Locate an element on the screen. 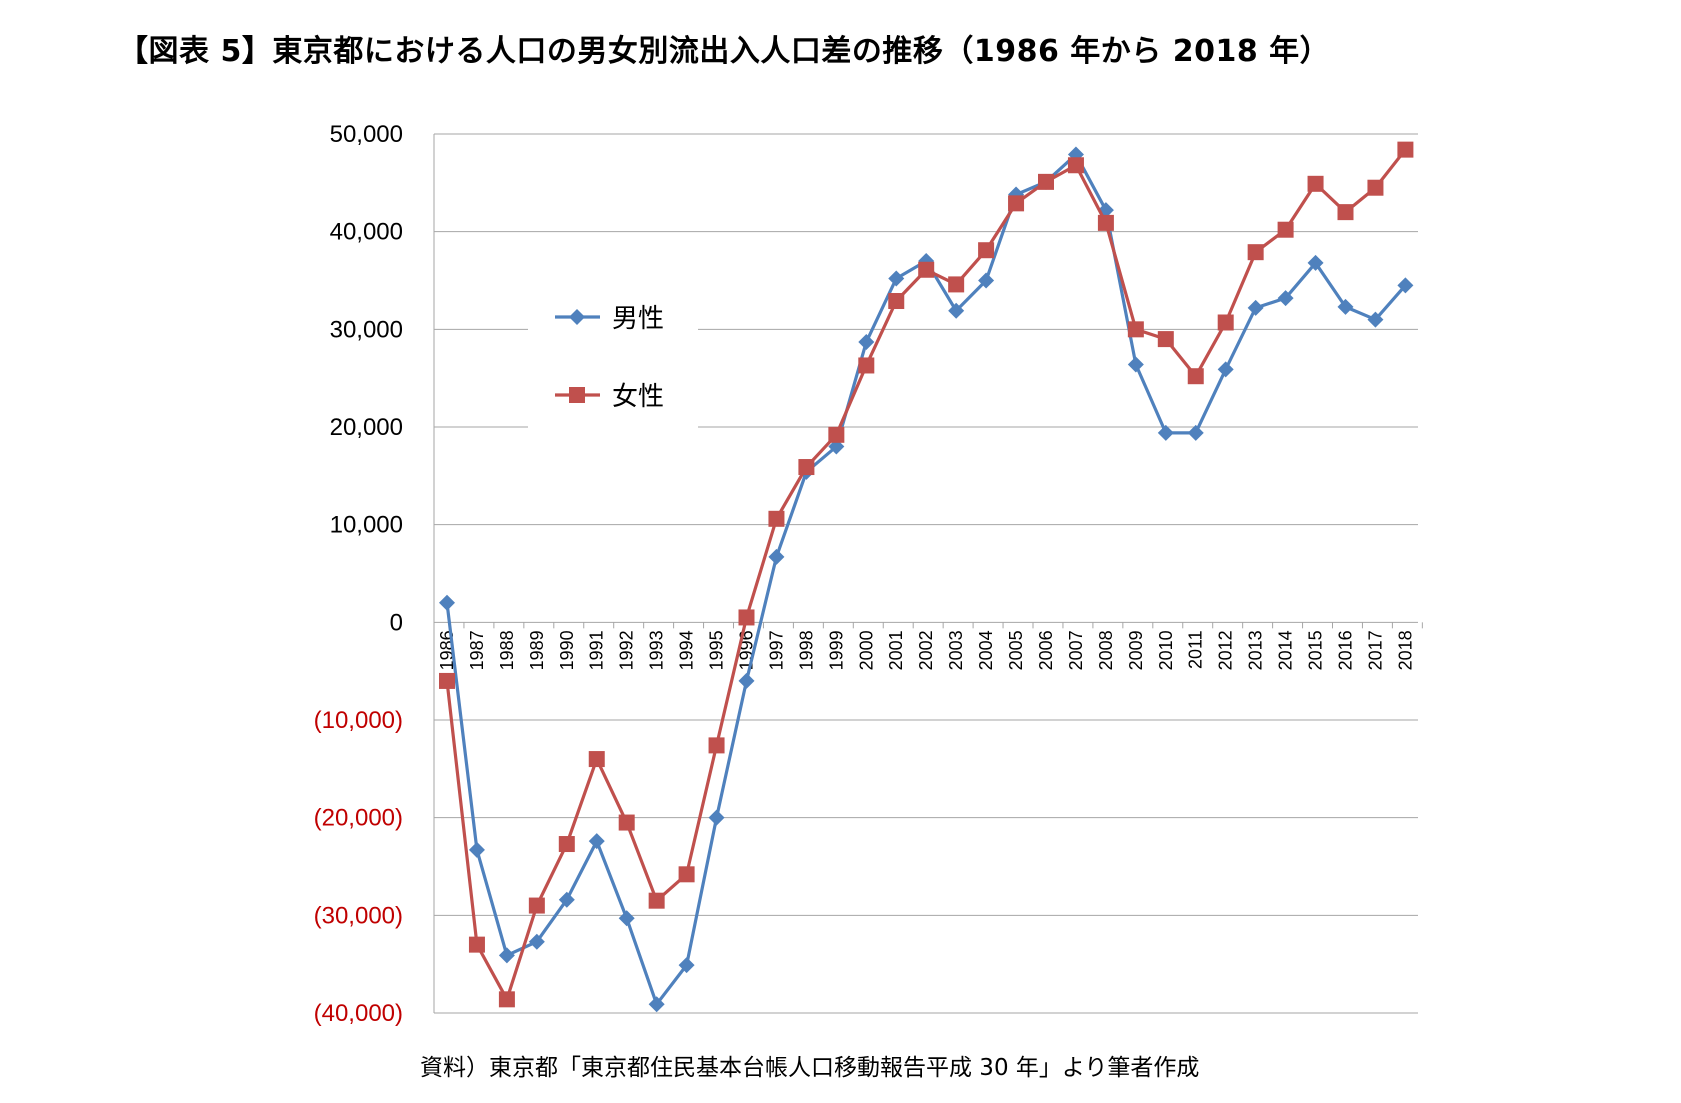 This screenshot has height=1103, width=1681. x-tick-label: 1988 is located at coordinates (507, 650).